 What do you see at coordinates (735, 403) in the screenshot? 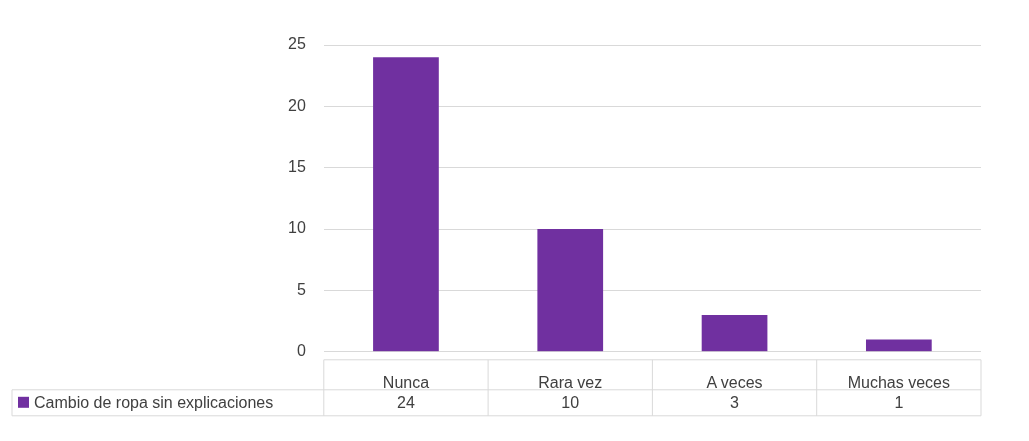
I see `data-label: 3` at bounding box center [735, 403].